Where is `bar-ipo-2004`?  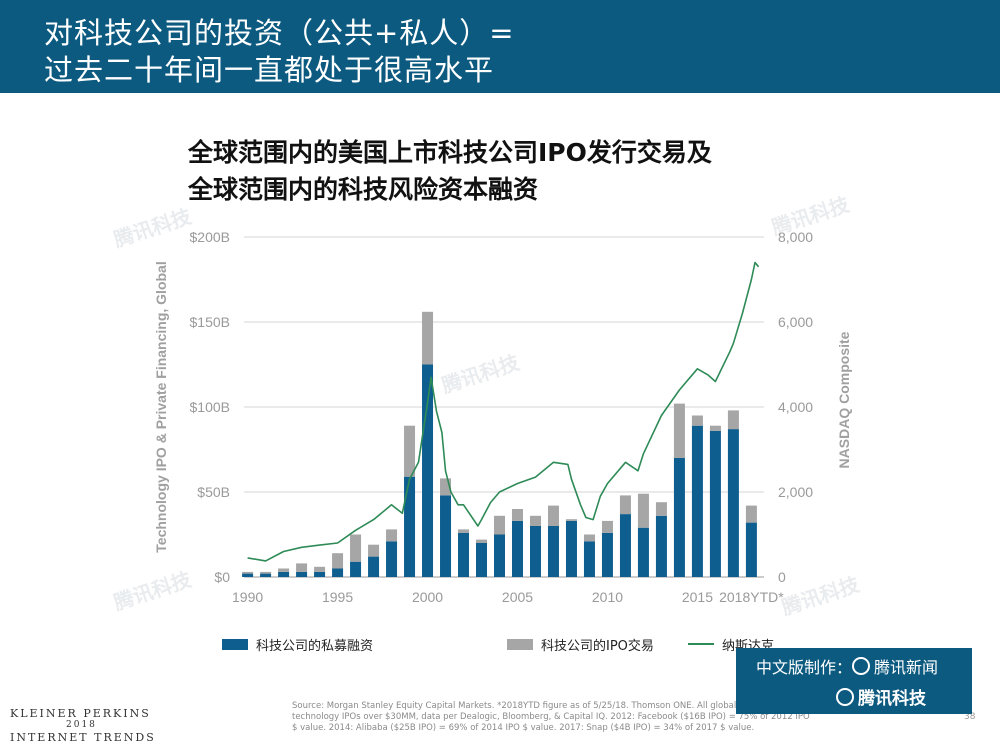 bar-ipo-2004 is located at coordinates (500, 525).